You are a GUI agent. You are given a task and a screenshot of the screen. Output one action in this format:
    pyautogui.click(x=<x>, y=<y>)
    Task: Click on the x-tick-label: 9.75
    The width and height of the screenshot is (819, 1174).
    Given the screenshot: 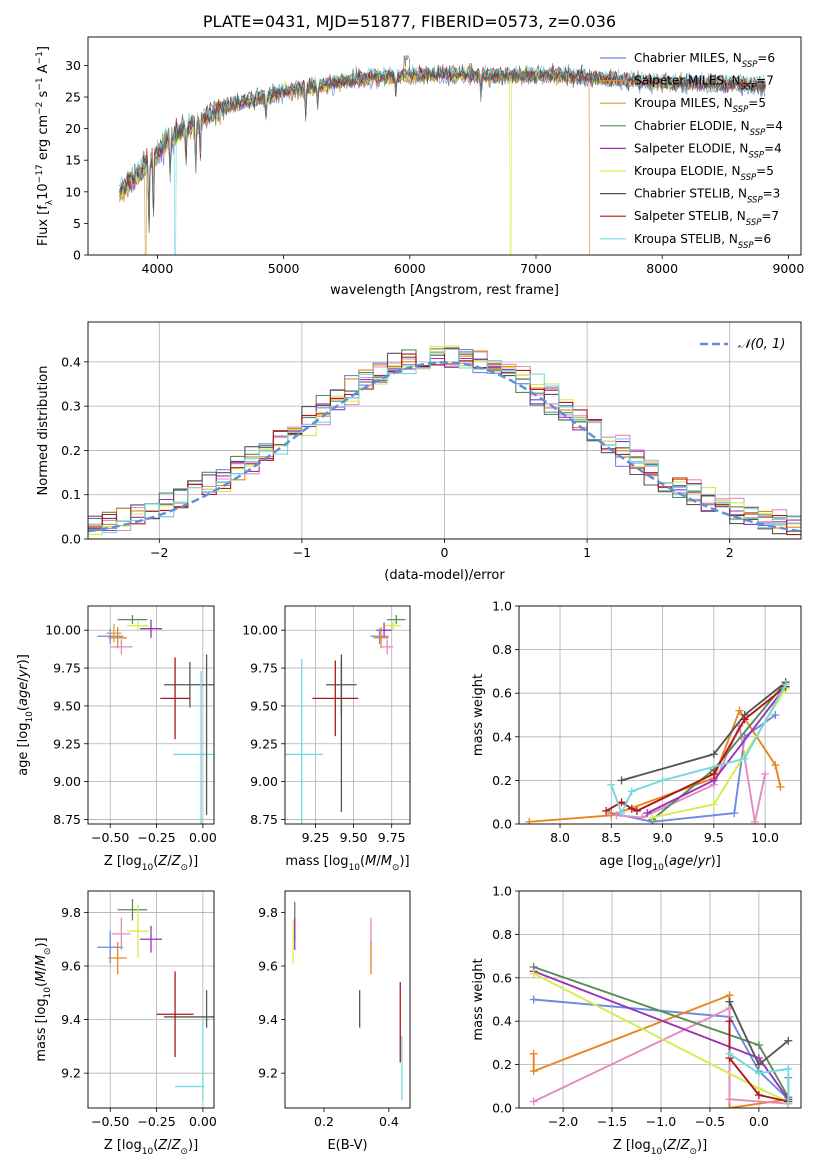 What is the action you would take?
    pyautogui.click(x=392, y=837)
    